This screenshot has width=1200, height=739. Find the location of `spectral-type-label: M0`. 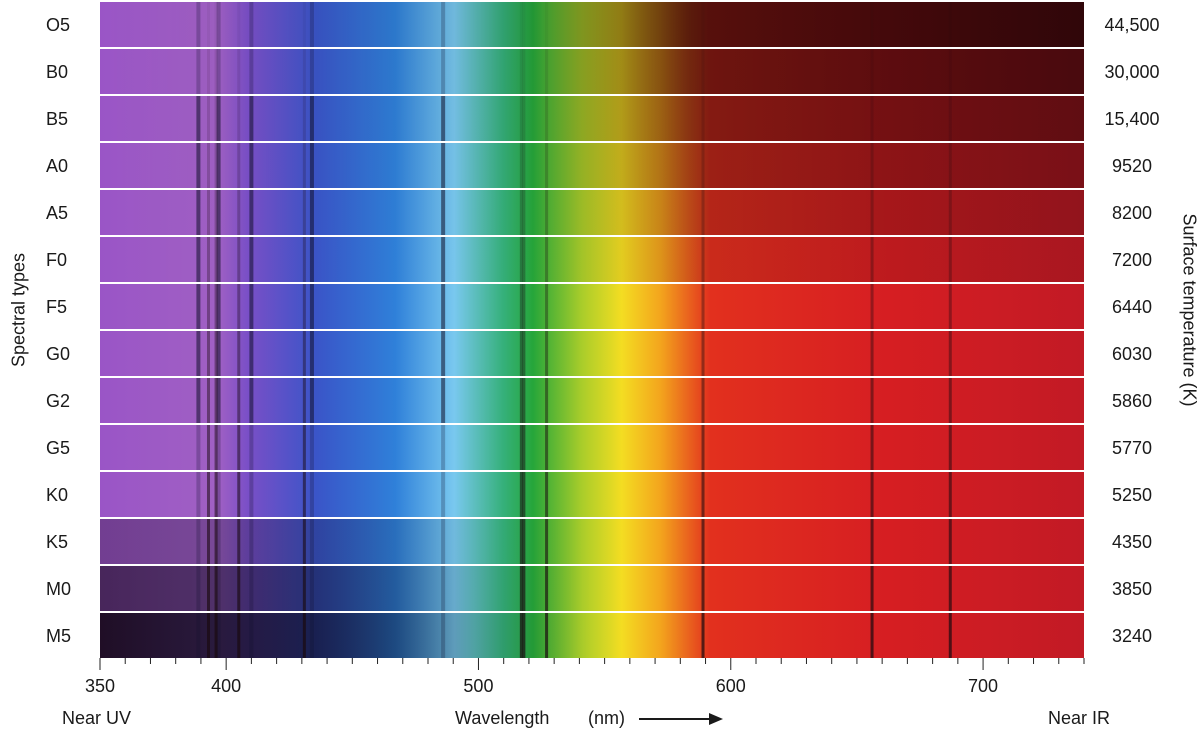

spectral-type-label: M0 is located at coordinates (59, 588).